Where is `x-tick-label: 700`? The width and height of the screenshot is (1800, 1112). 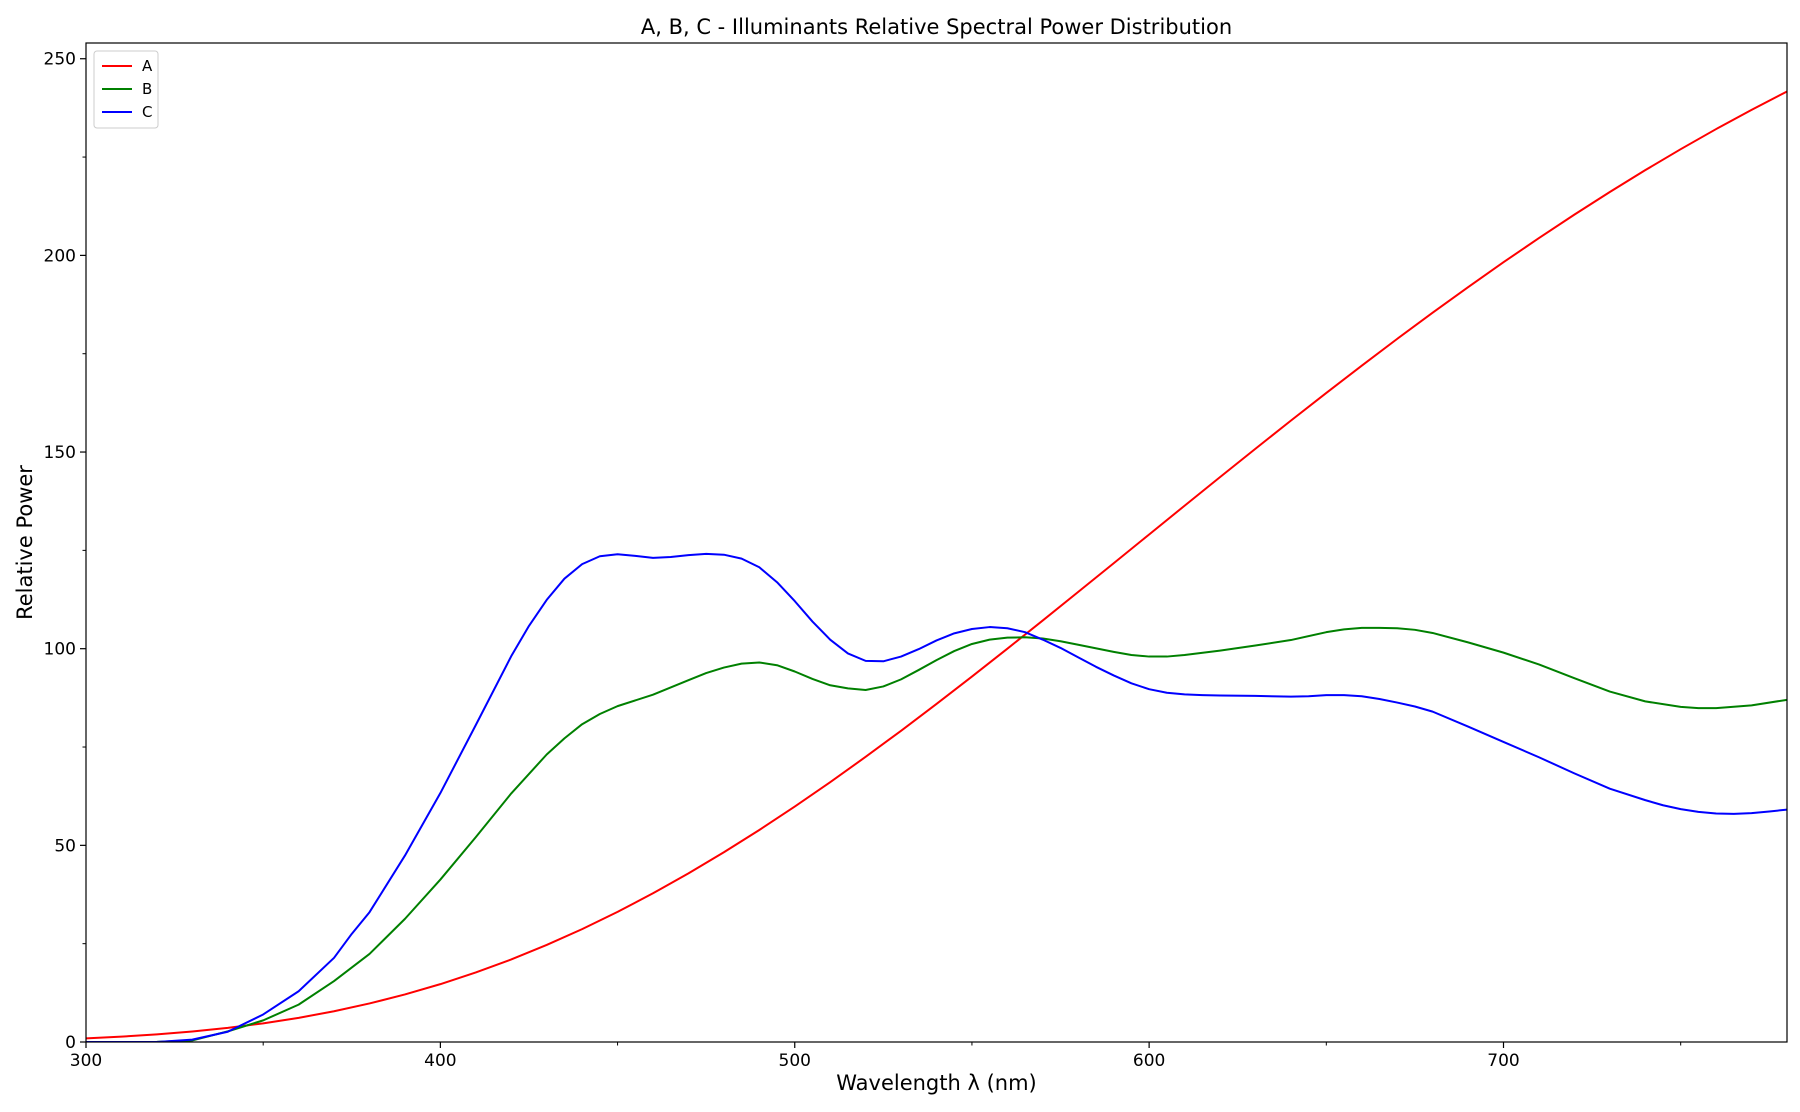
x-tick-label: 700 is located at coordinates (1503, 1061).